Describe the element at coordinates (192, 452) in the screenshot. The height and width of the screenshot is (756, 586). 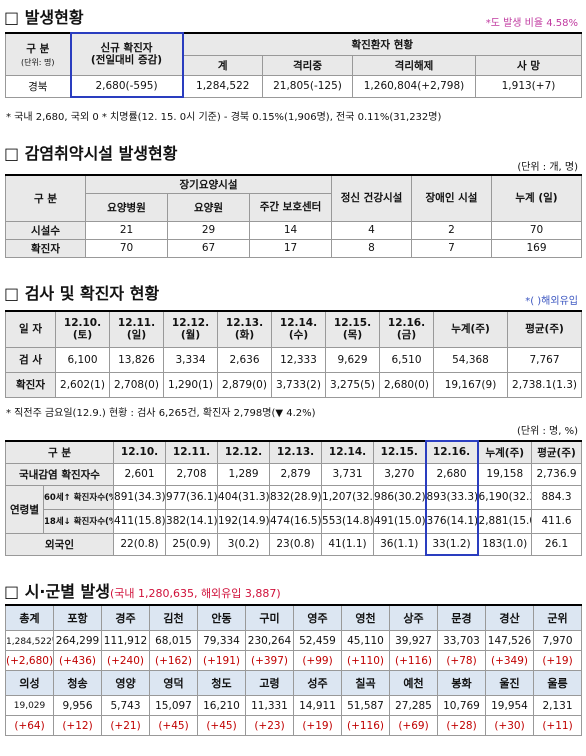
I see `header-cell: 12.11.` at that location.